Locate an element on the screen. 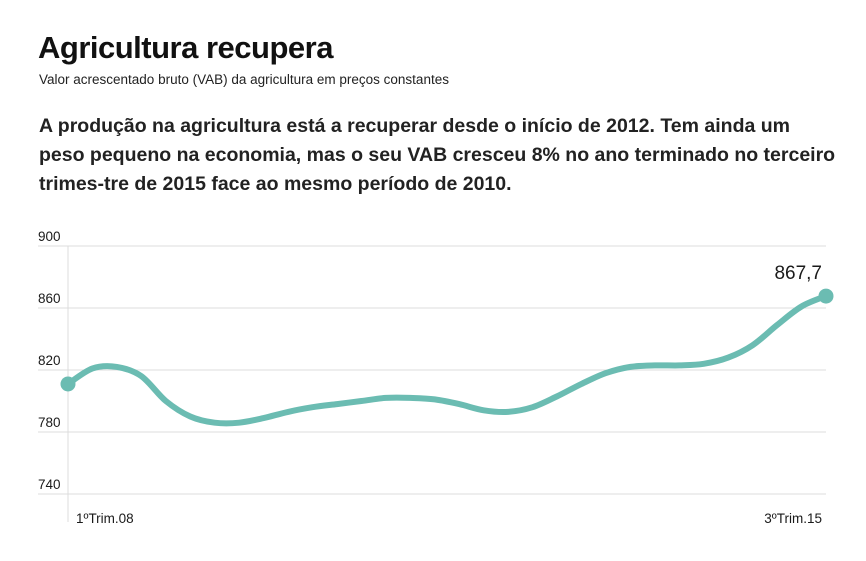 This screenshot has height=561, width=866. y-tick-label: 780 is located at coordinates (49, 422).